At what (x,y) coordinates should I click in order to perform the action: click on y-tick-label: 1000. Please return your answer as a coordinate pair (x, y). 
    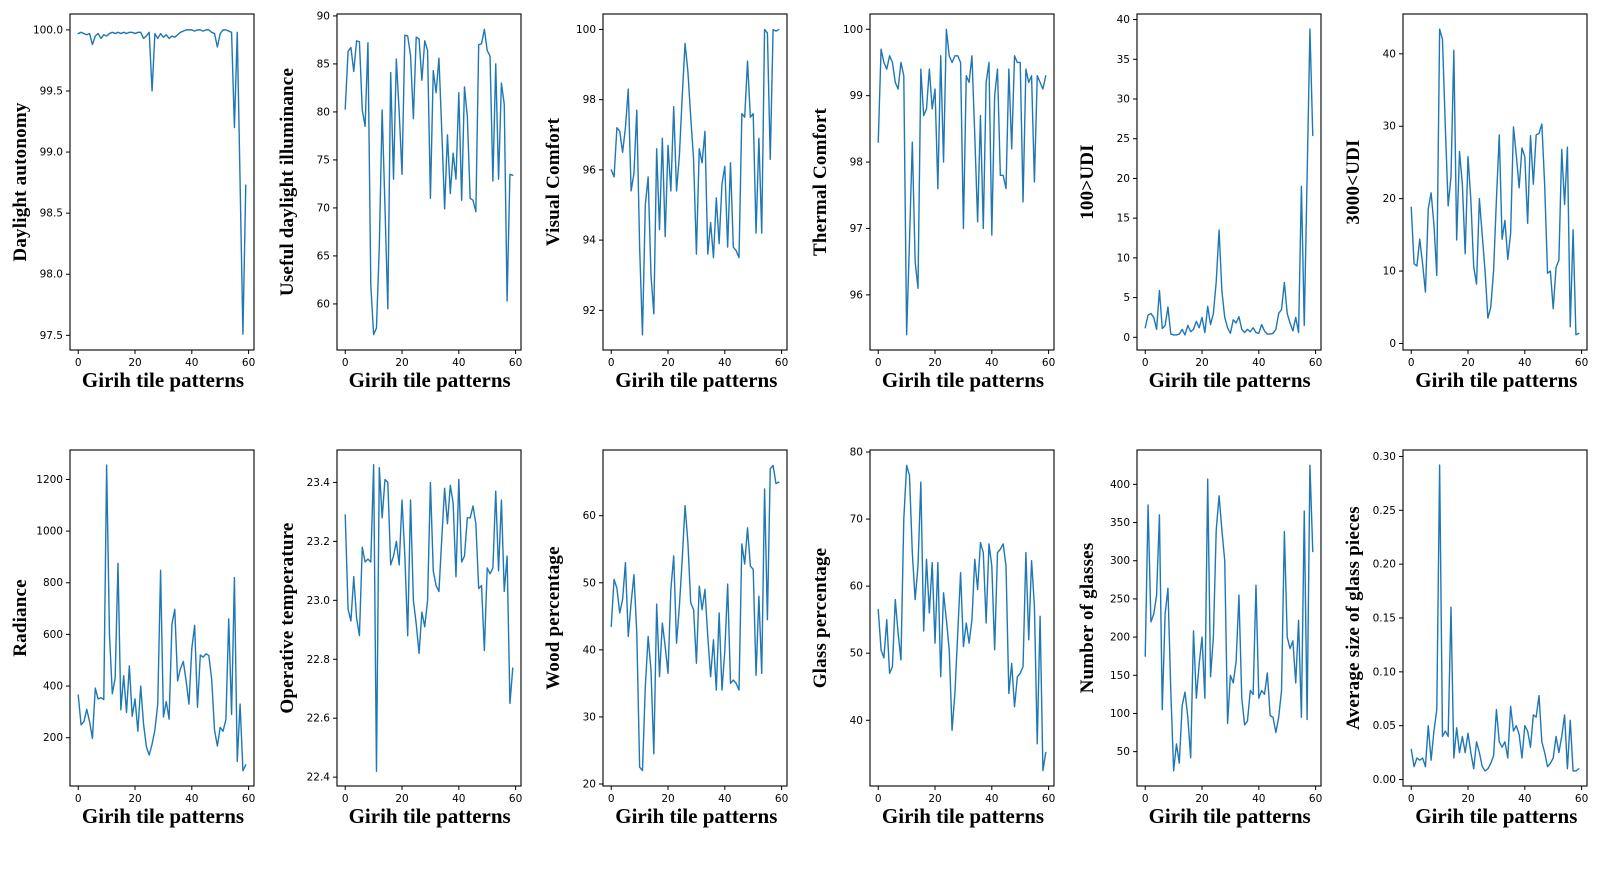
    Looking at the image, I should click on (49, 532).